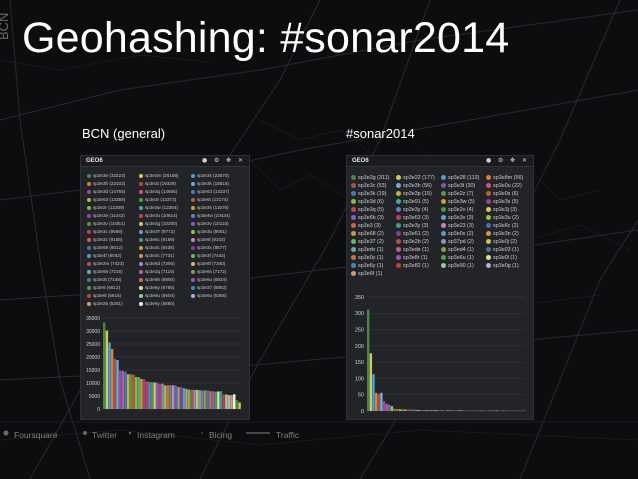  Describe the element at coordinates (104, 295) in the screenshot. I see `legend-item: sp3e6l (5615)` at that location.